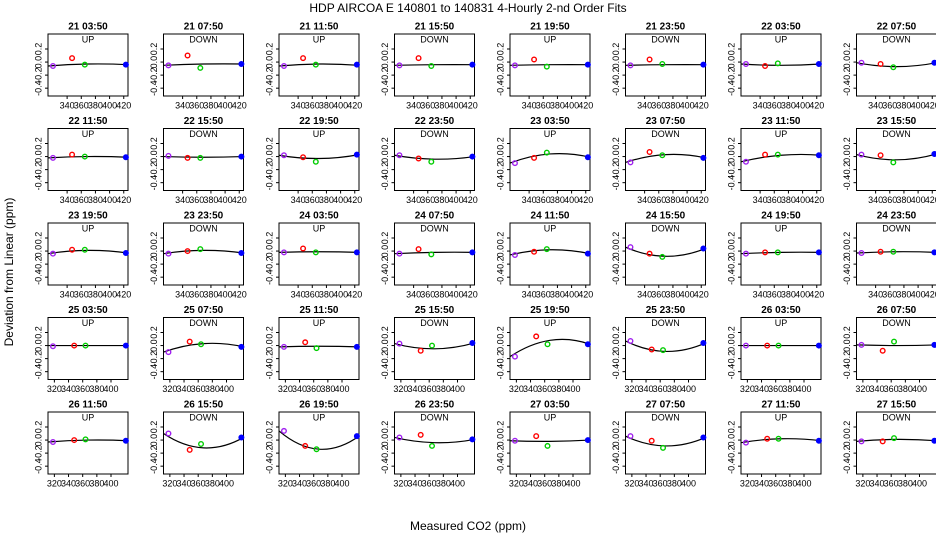  I want to click on panel-title: 22 03:50, so click(781, 27).